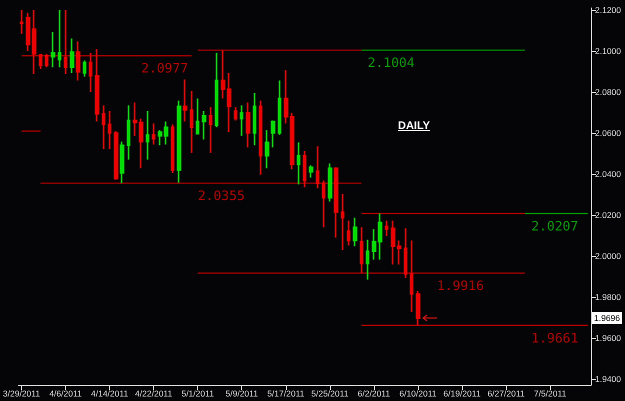 Image resolution: width=625 pixels, height=401 pixels. Describe the element at coordinates (608, 51) in the screenshot. I see `y-tick-label: 2.1000` at that location.